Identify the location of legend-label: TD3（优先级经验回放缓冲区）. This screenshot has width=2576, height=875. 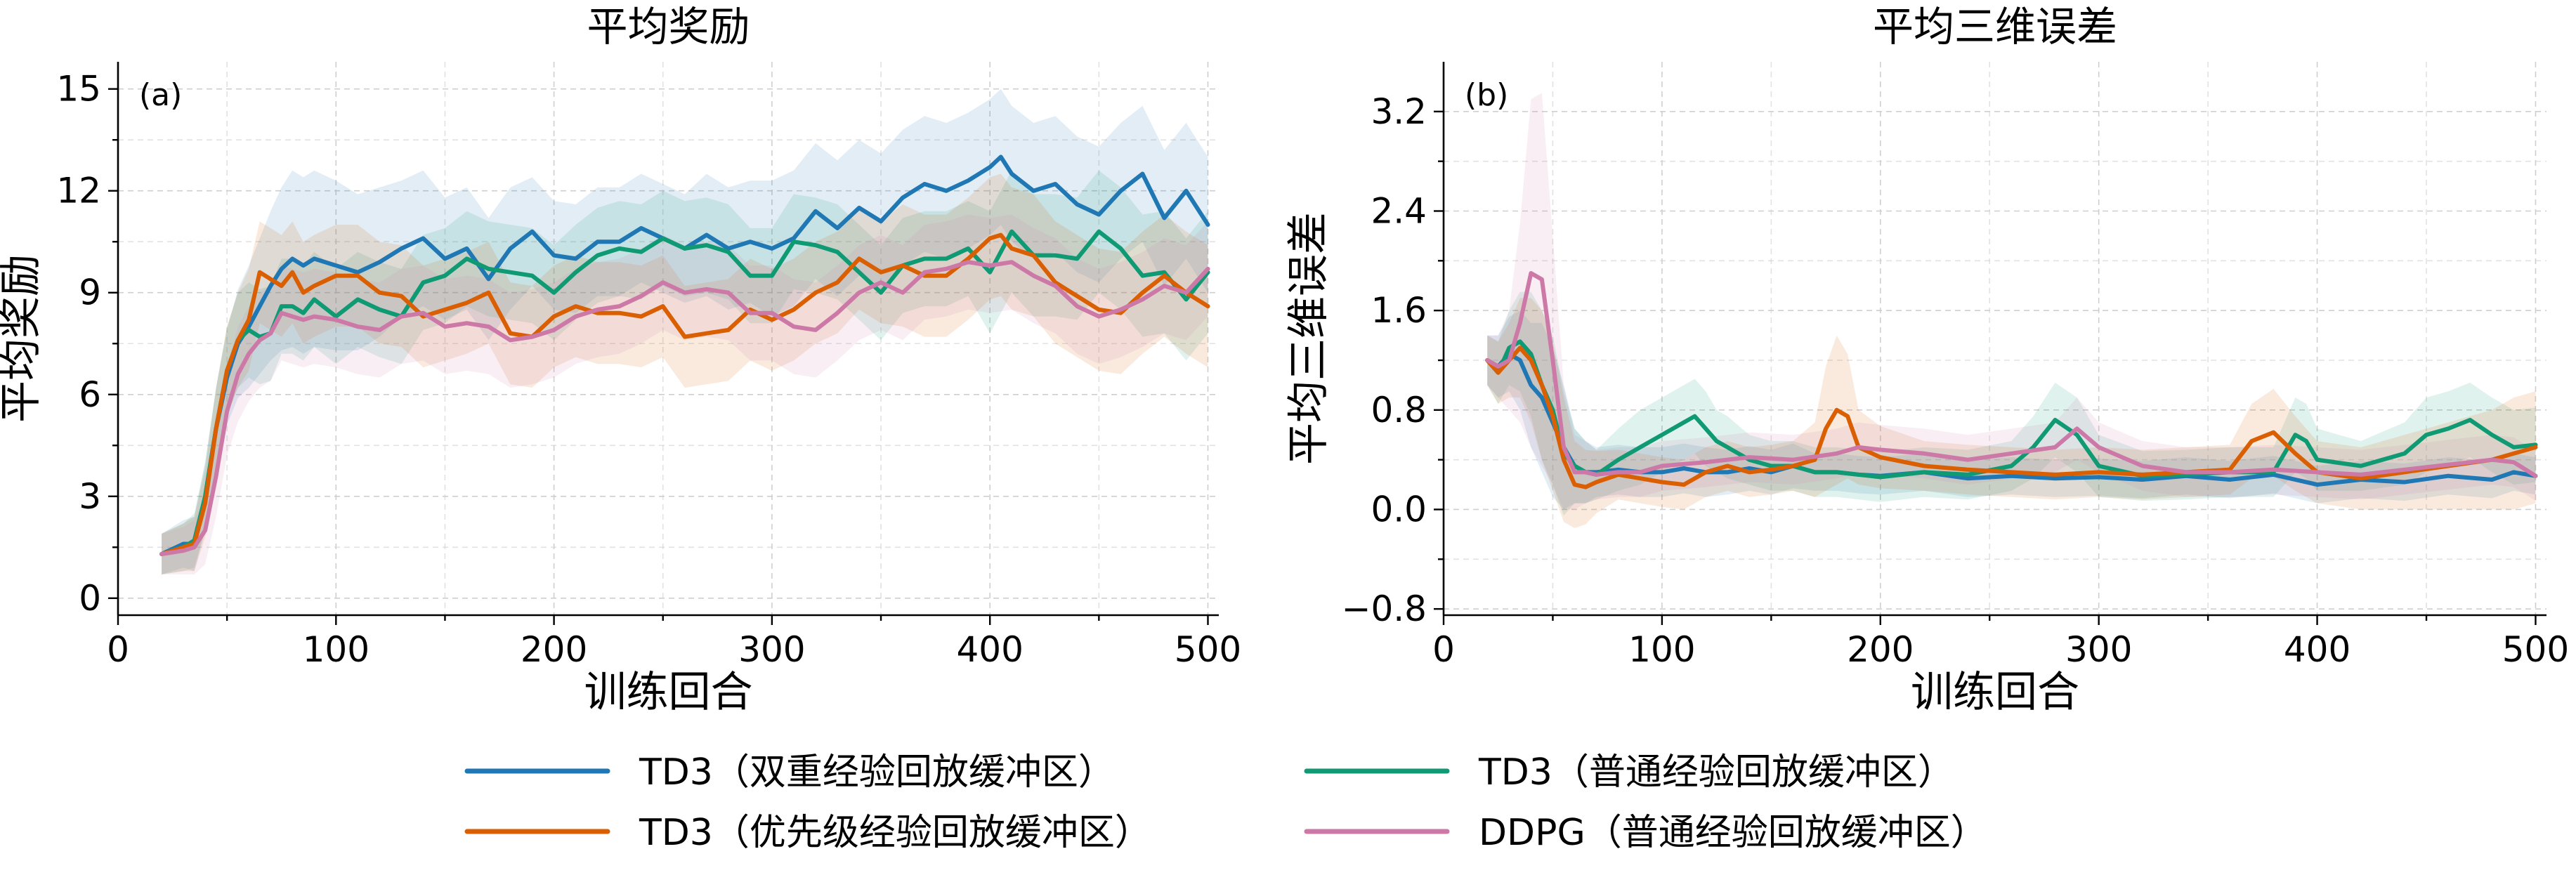
(895, 833).